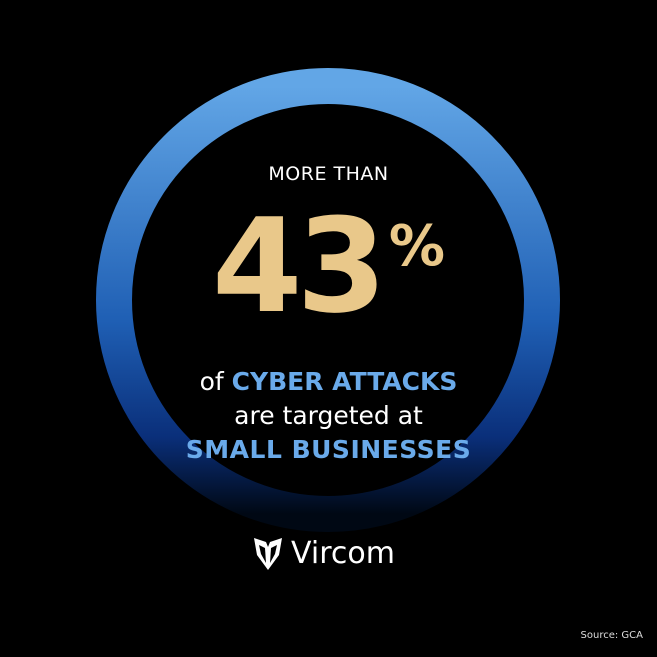 The width and height of the screenshot is (657, 657). I want to click on body-line-2: are targeted at, so click(328, 415).